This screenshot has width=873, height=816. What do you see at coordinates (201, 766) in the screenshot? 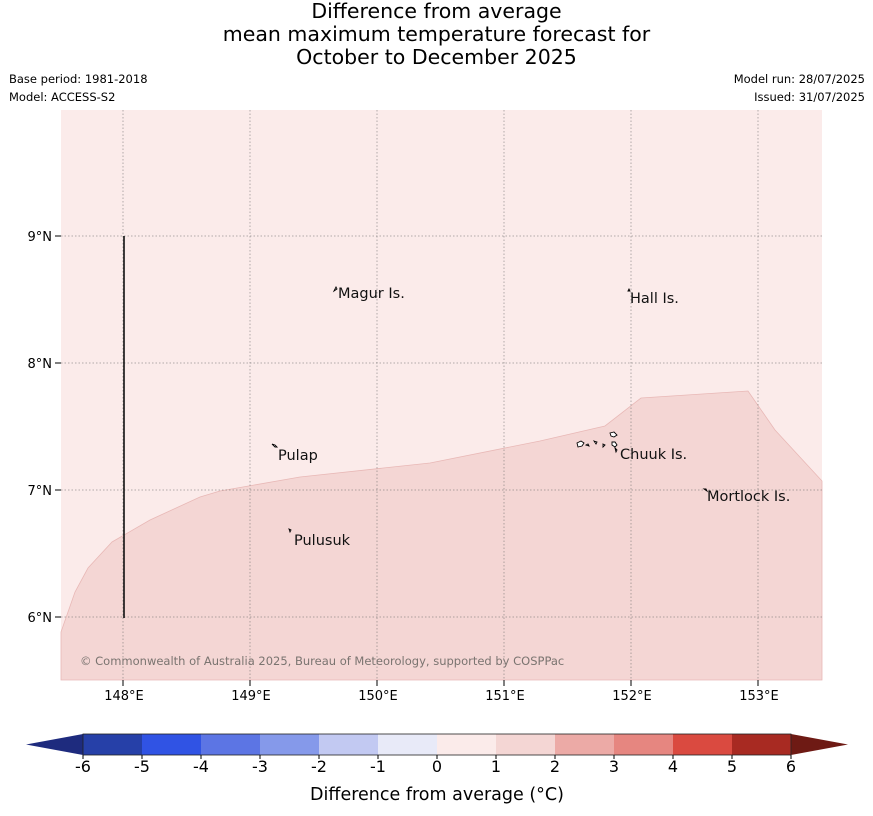
I see `colorbar-tick-label: -4` at bounding box center [201, 766].